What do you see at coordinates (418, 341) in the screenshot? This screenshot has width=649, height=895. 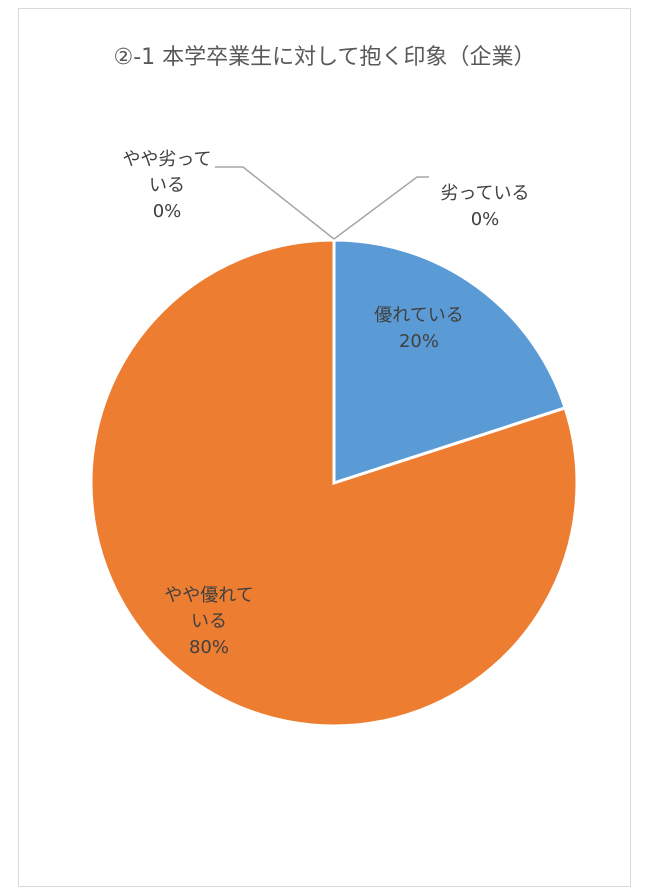 I see `data-label-percent: 20%` at bounding box center [418, 341].